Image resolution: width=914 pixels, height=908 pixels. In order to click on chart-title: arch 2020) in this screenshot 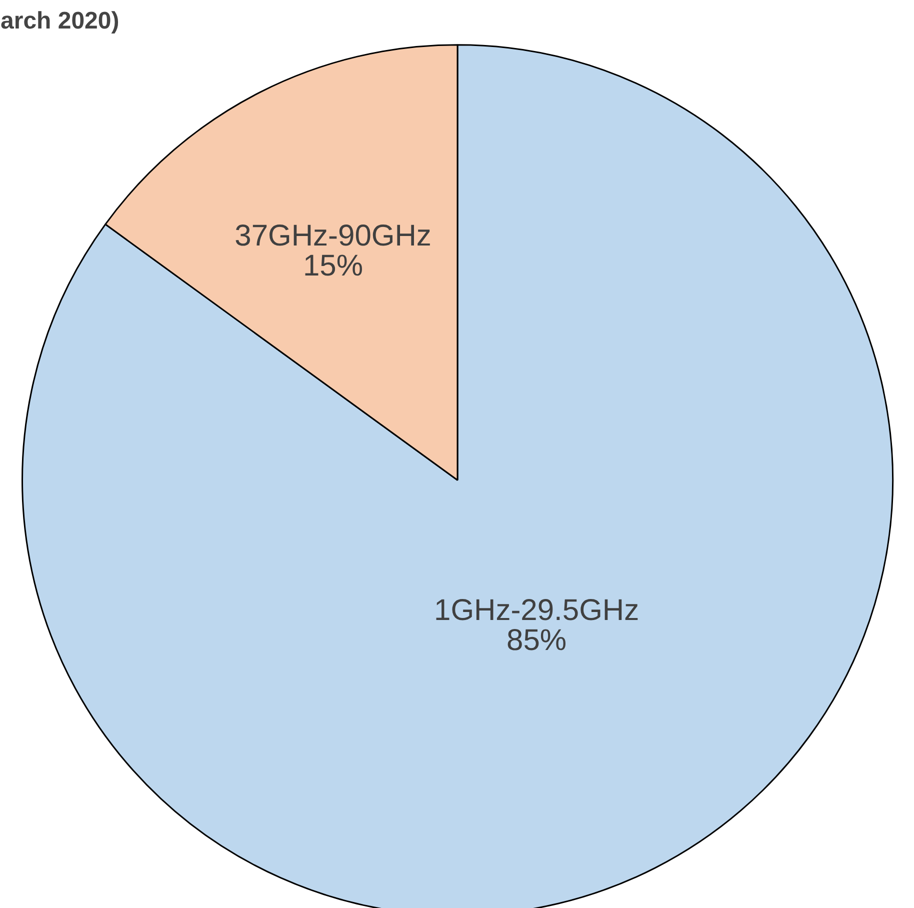, I will do `click(60, 21)`.